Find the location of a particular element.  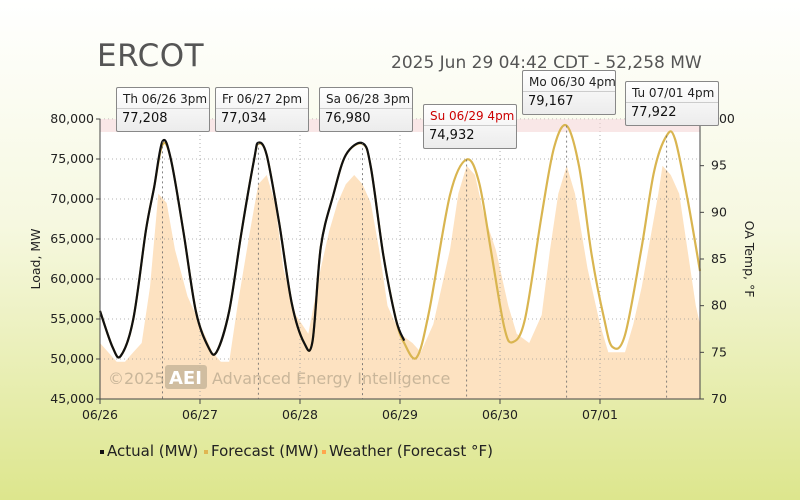

legend-actual: Actual (MW) is located at coordinates (149, 451).